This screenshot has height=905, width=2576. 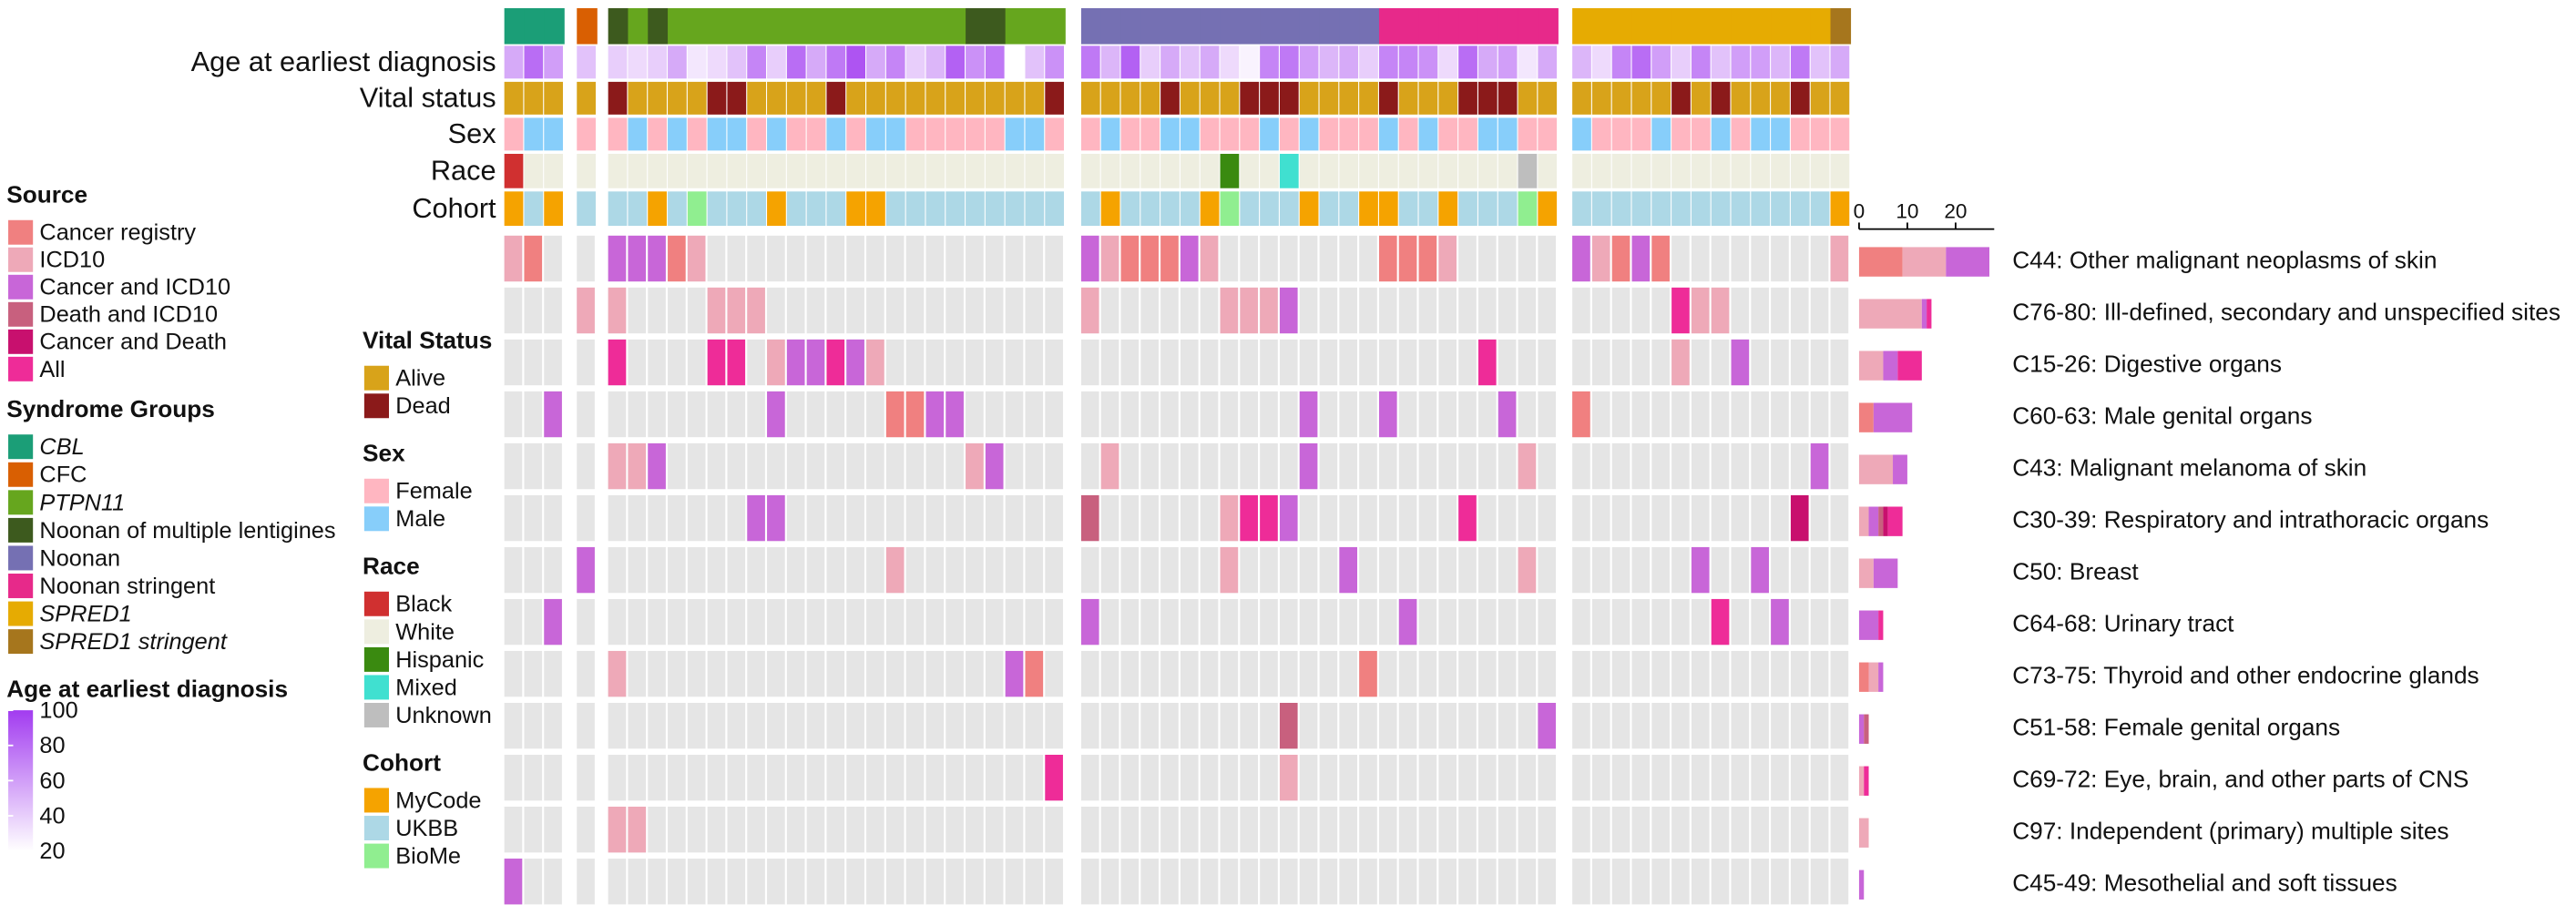 I want to click on row-label: C44: Other malignant neoplasms of skin, so click(x=2224, y=260).